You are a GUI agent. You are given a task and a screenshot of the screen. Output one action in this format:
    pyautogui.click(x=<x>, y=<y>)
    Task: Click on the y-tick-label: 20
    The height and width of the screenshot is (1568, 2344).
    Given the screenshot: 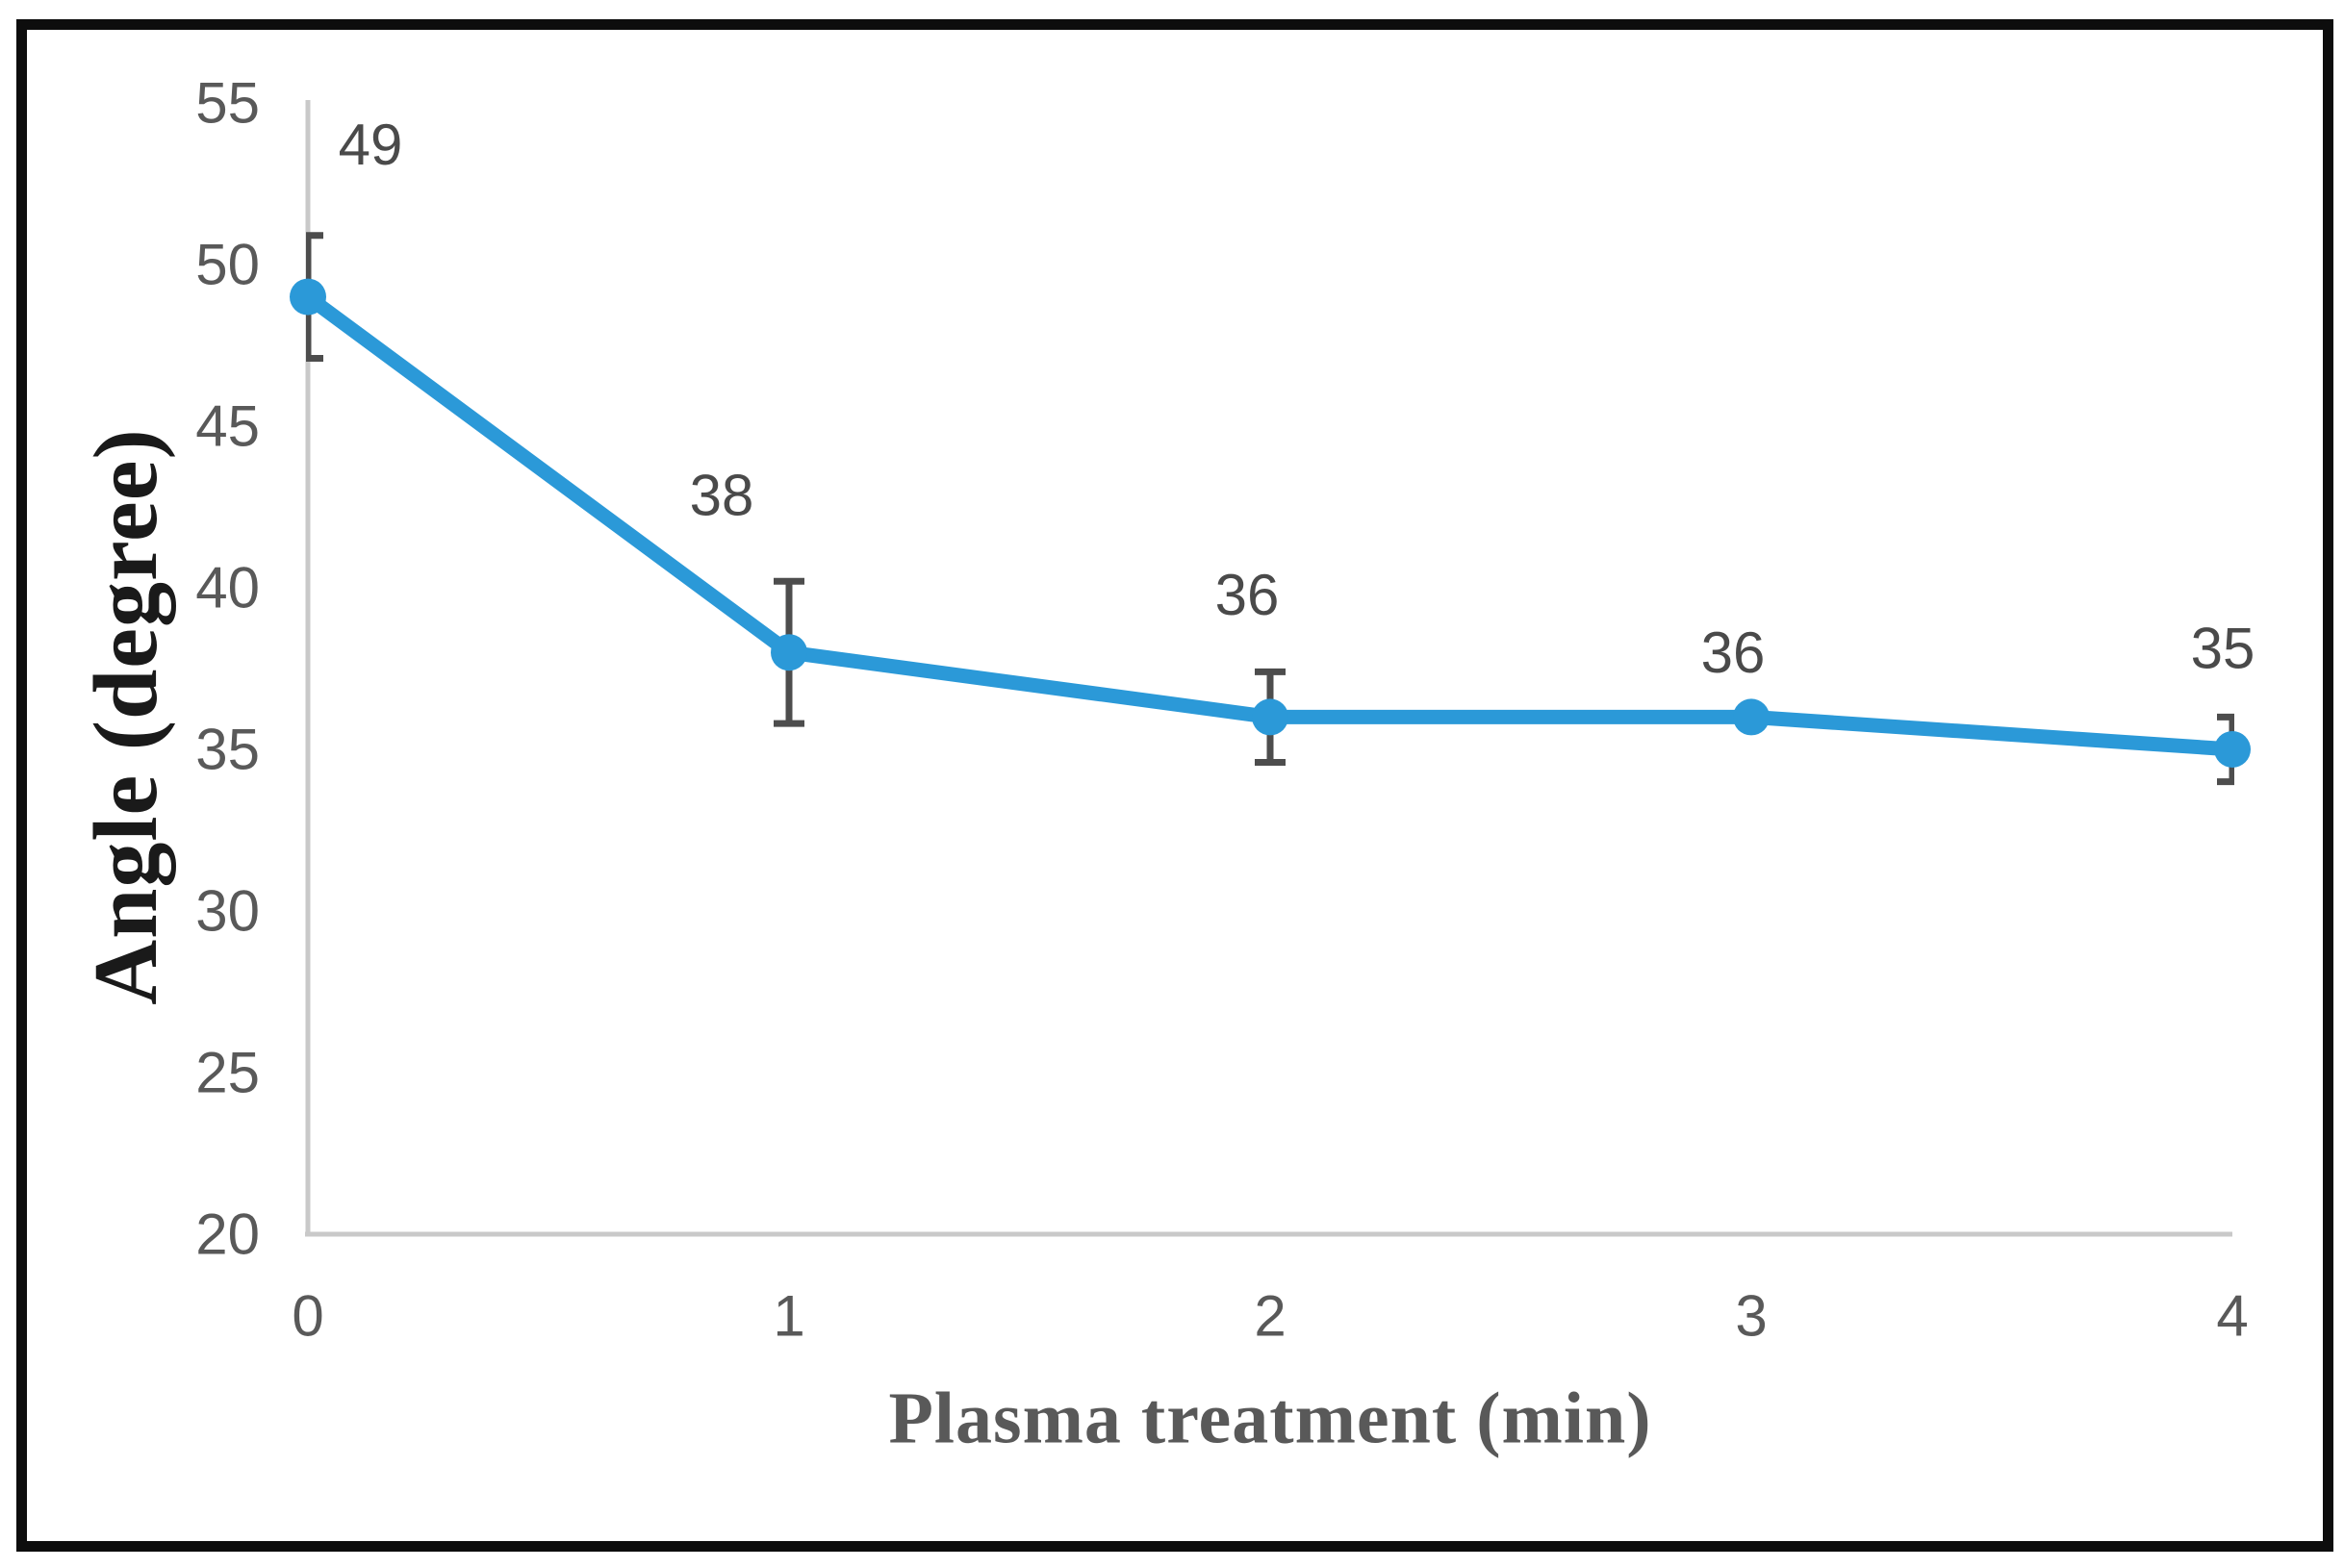 What is the action you would take?
    pyautogui.click(x=227, y=1234)
    